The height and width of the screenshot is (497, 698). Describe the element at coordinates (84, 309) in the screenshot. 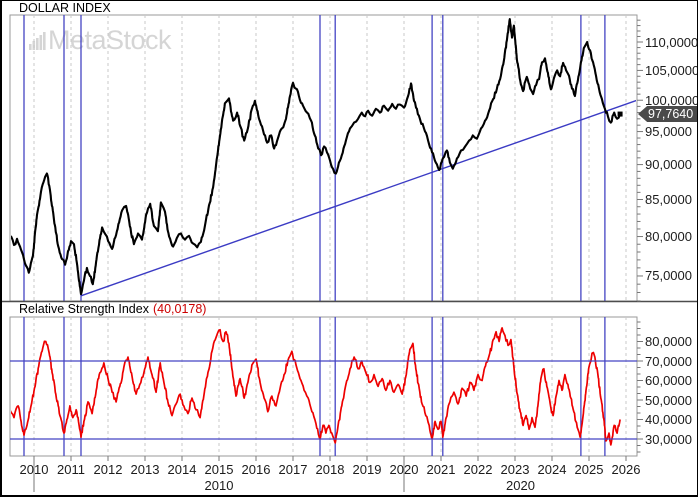

I see `rsi-title-text: Relative Strength Index` at that location.